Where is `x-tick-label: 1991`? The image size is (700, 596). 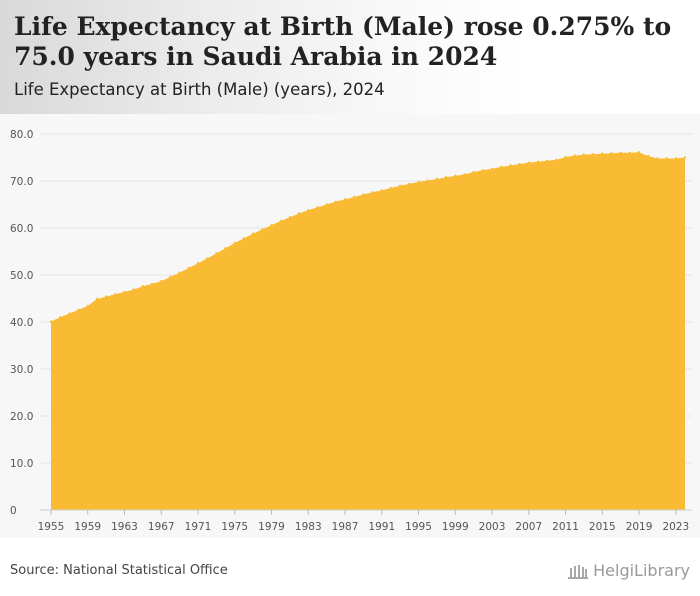
x-tick-label: 1991 is located at coordinates (381, 527).